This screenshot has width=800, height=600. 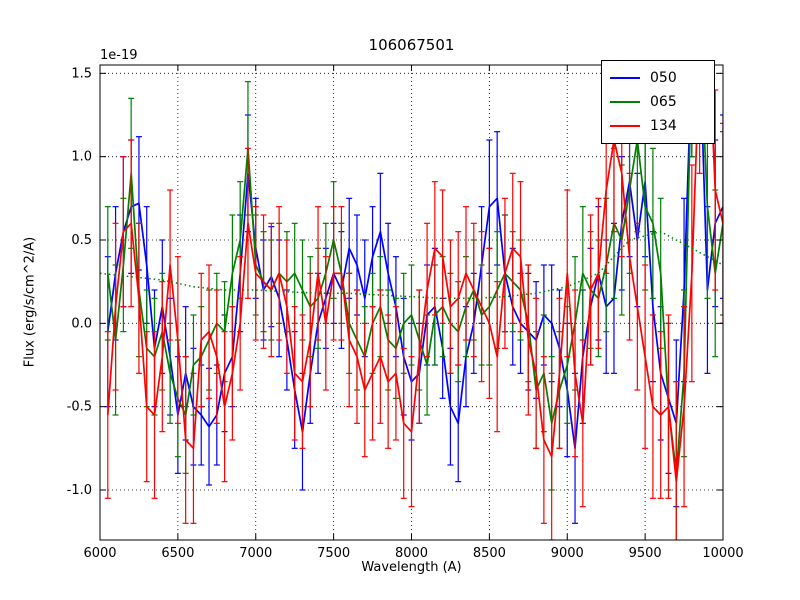 I want to click on y-tick-label: -1.0, so click(x=79, y=490).